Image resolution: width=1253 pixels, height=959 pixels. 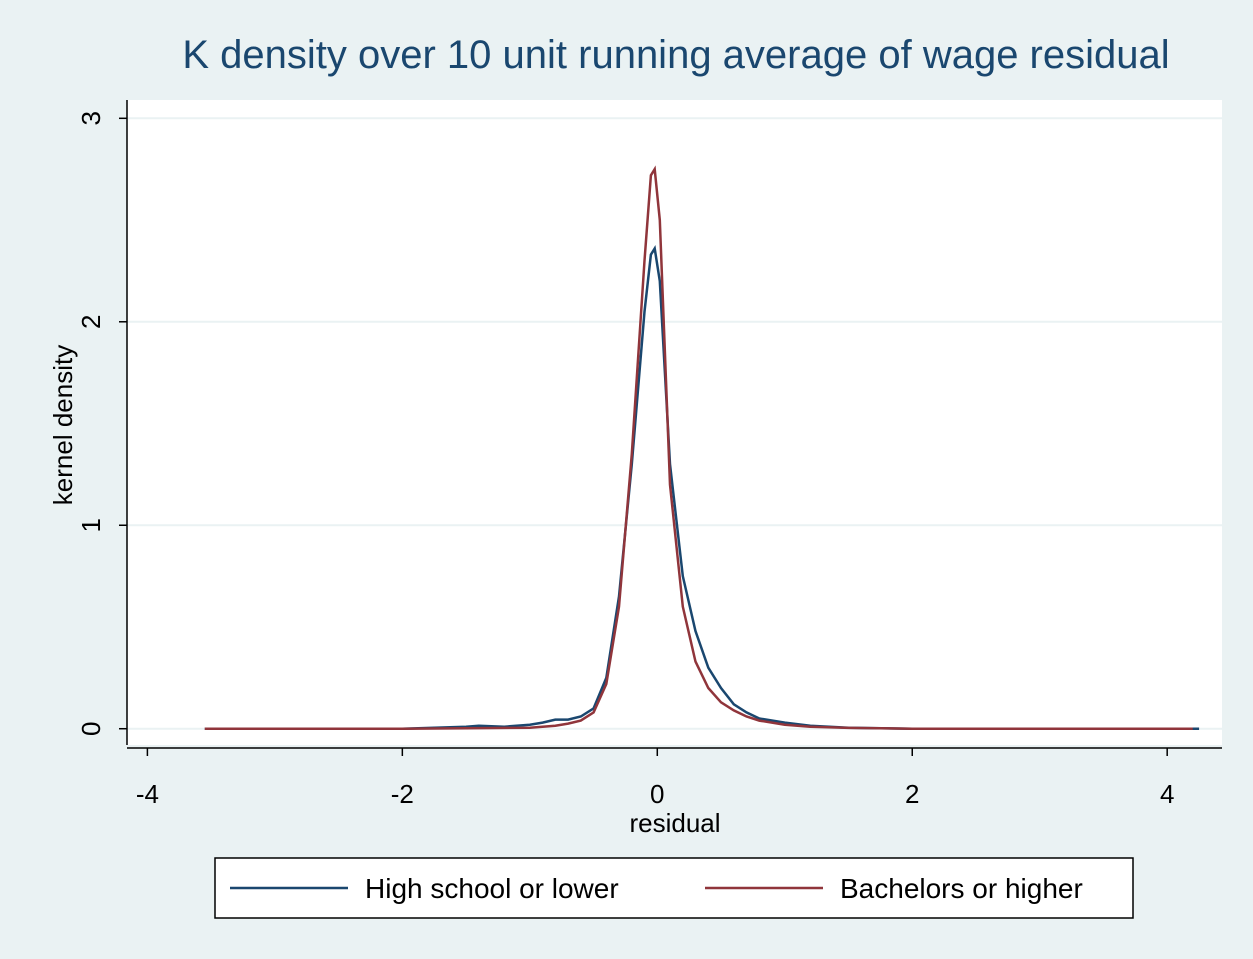 What do you see at coordinates (63, 425) in the screenshot?
I see `y-axis-title: kernel density` at bounding box center [63, 425].